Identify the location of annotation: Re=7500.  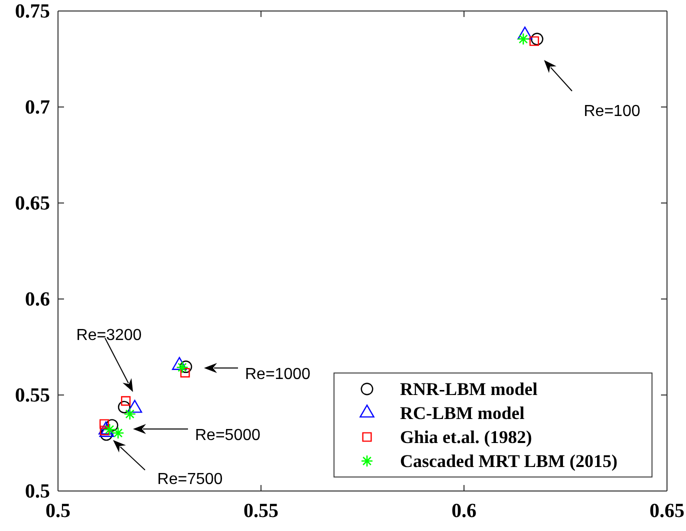
(190, 479).